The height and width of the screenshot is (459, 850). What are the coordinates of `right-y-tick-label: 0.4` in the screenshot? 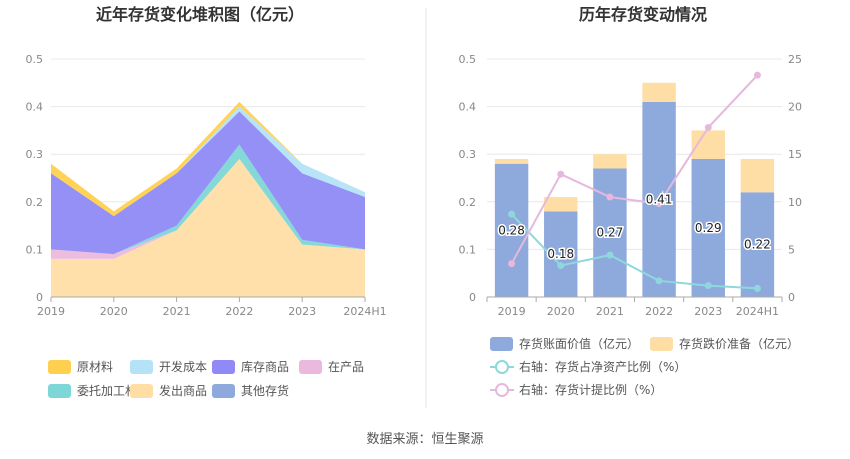 It's located at (468, 107).